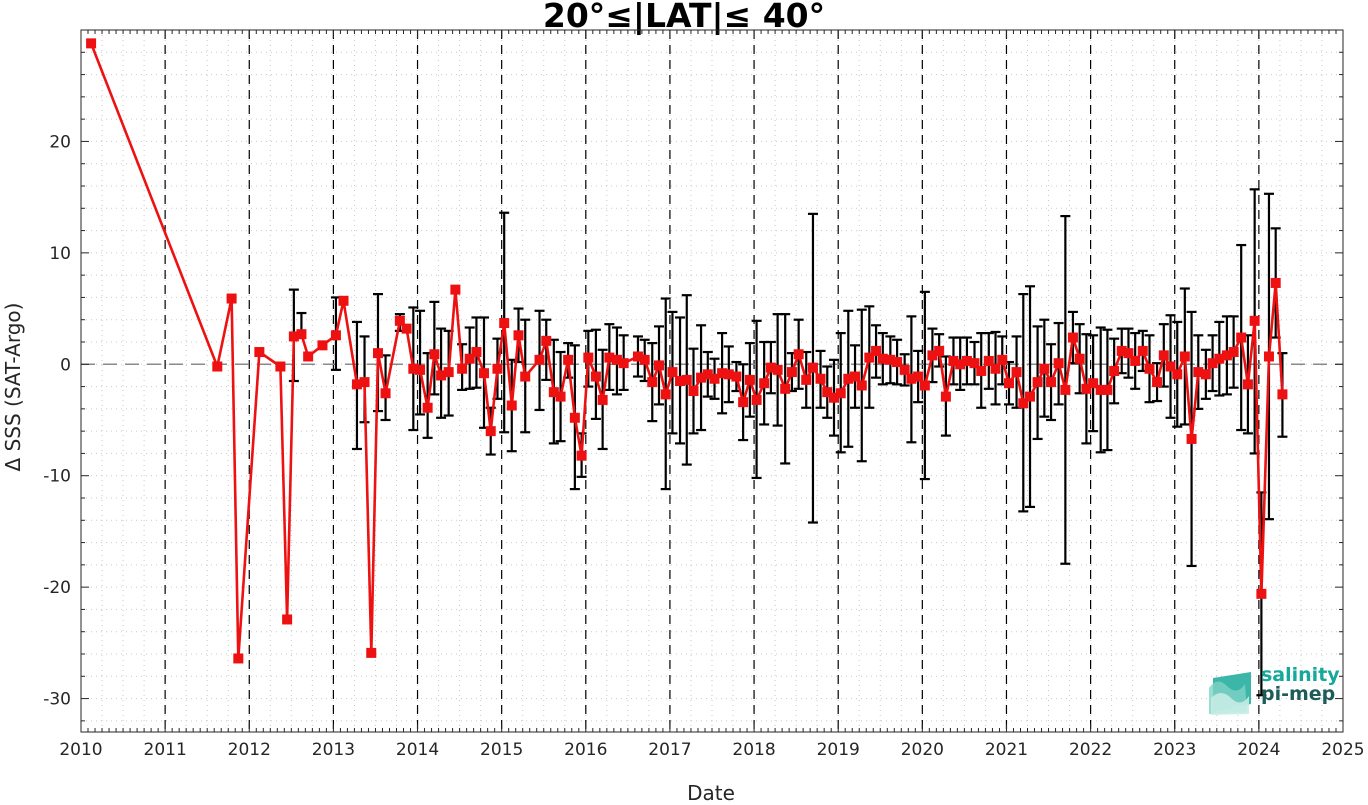 This screenshot has width=1368, height=805. What do you see at coordinates (1090, 750) in the screenshot?
I see `x-tick-label: 2022` at bounding box center [1090, 750].